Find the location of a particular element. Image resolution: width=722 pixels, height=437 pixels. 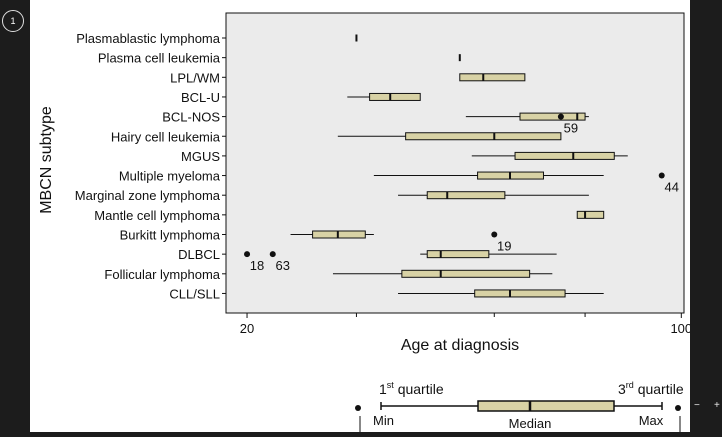

y-axis-title: MBCN subtype is located at coordinates (46, 160).